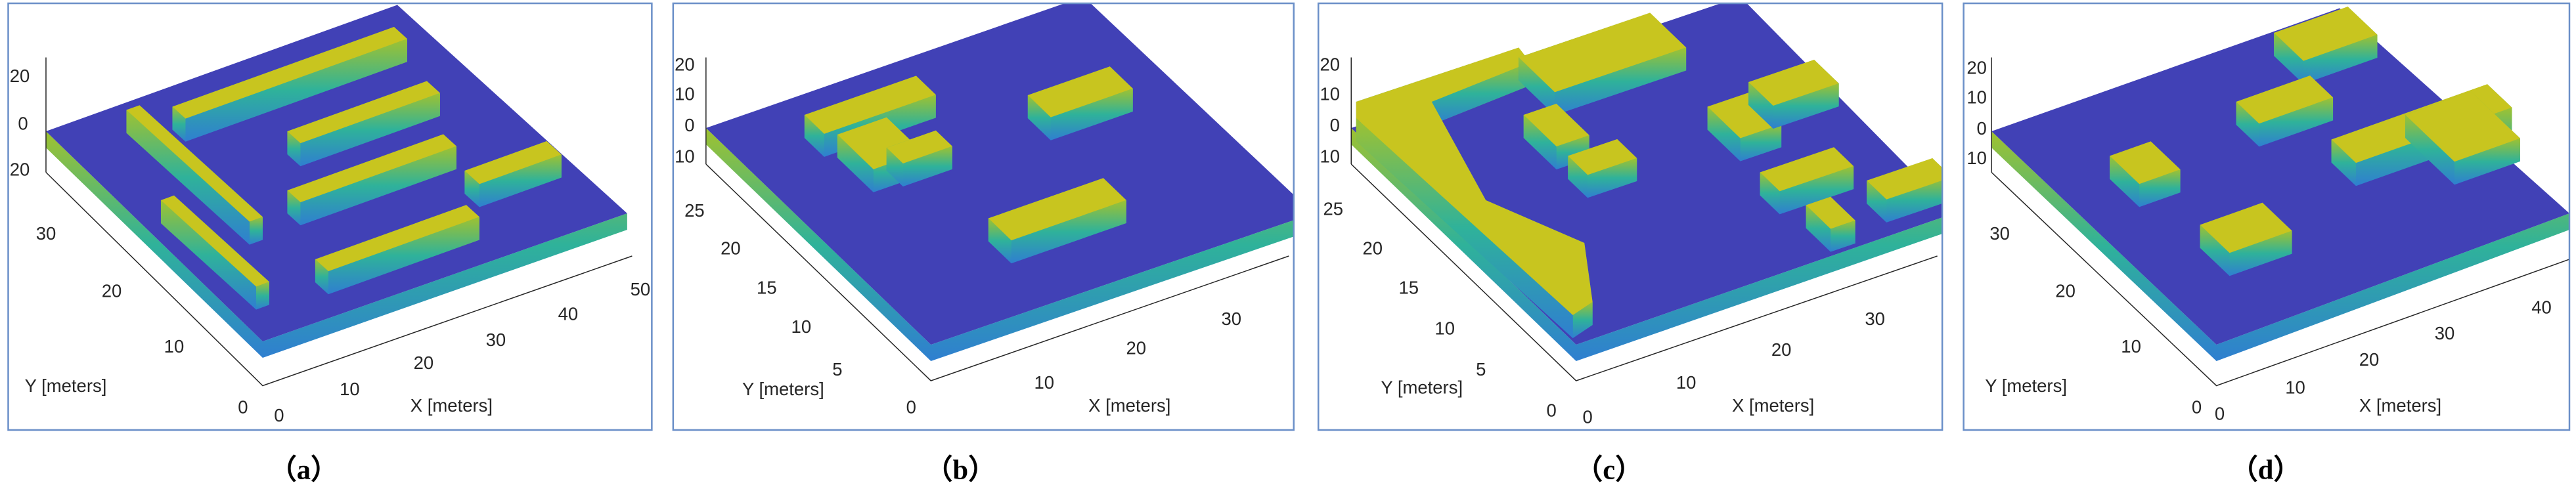  Describe the element at coordinates (1408, 287) in the screenshot. I see `y-tick-label: 15` at that location.